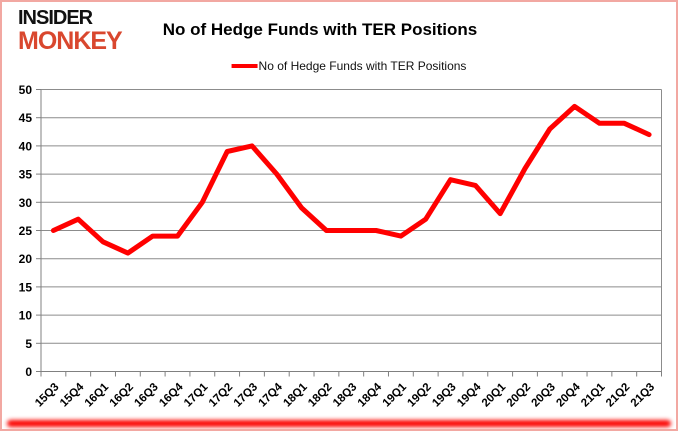 The image size is (678, 431). What do you see at coordinates (494, 395) in the screenshot?
I see `x-axis-label: 20Q1` at bounding box center [494, 395].